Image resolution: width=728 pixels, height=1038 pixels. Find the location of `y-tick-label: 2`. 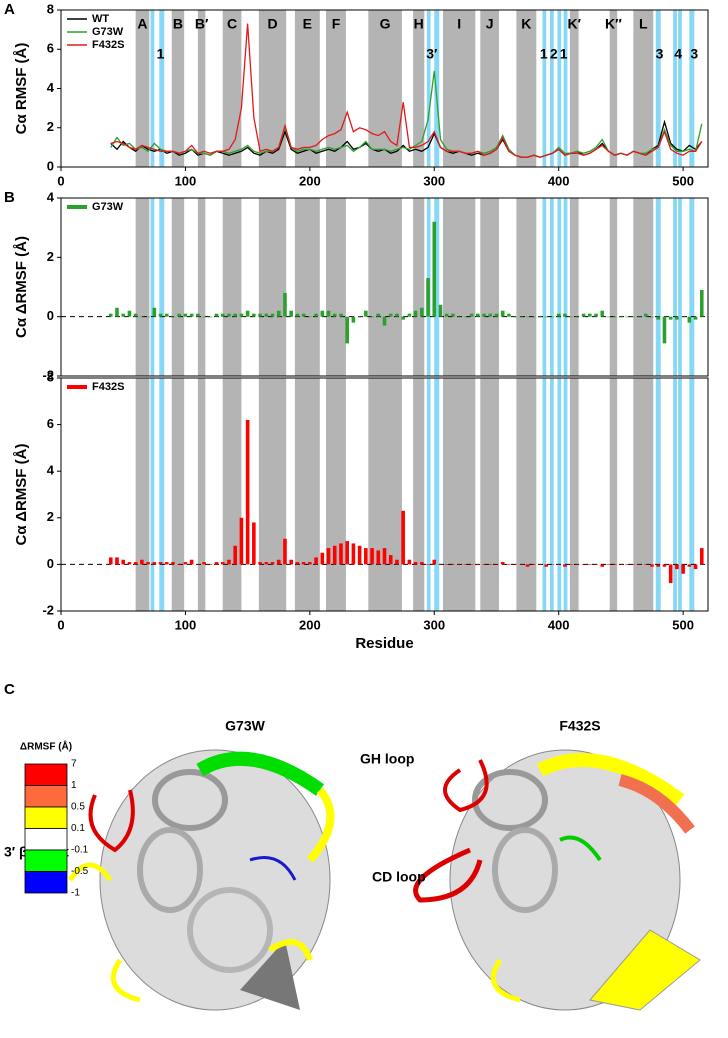

y-tick-label: 2 is located at coordinates (50, 256).